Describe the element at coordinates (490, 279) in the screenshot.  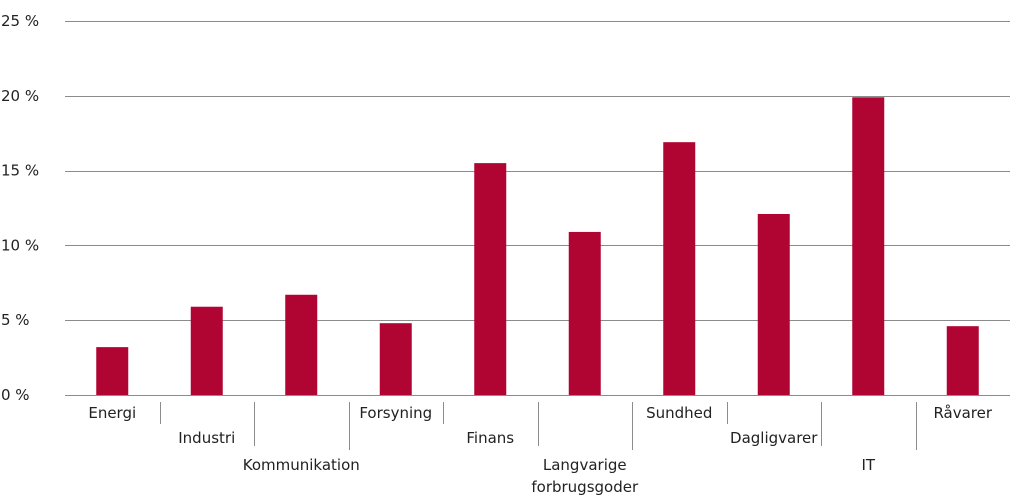
I see `bar-finans` at that location.